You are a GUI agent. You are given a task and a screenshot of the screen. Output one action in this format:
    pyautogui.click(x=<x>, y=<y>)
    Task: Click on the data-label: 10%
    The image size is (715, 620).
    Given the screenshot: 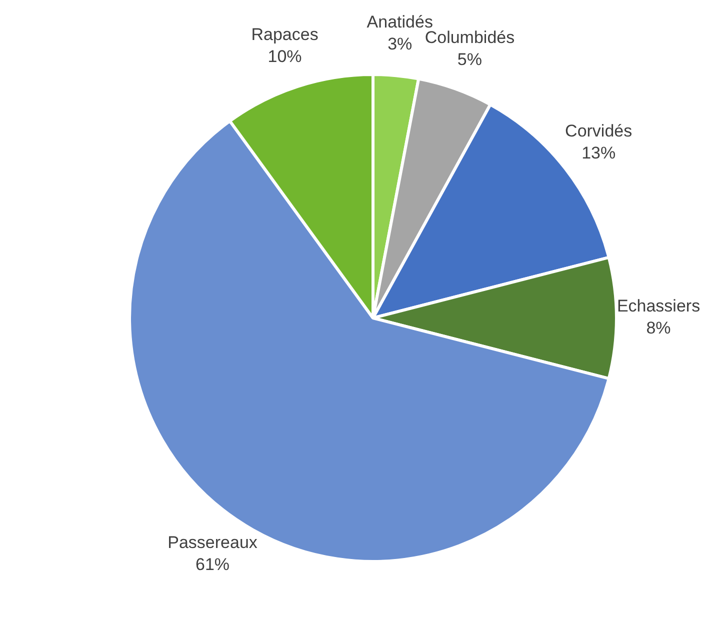 What is the action you would take?
    pyautogui.click(x=285, y=56)
    